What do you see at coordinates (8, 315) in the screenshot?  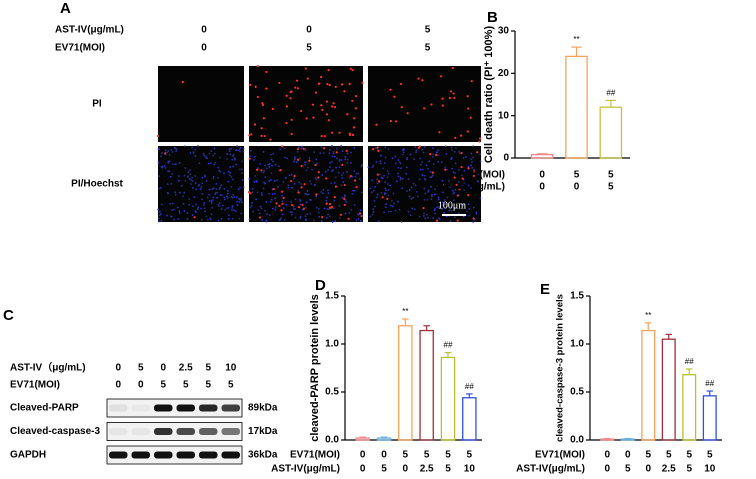 I see `panel-label: C` at bounding box center [8, 315].